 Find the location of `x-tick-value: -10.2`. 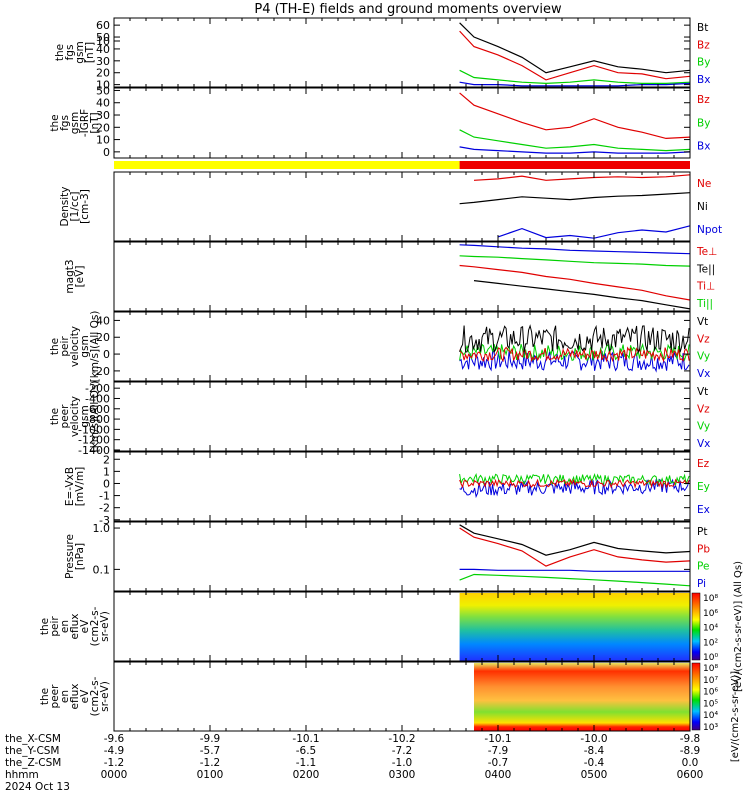

x-tick-value: -10.2 is located at coordinates (401, 739).